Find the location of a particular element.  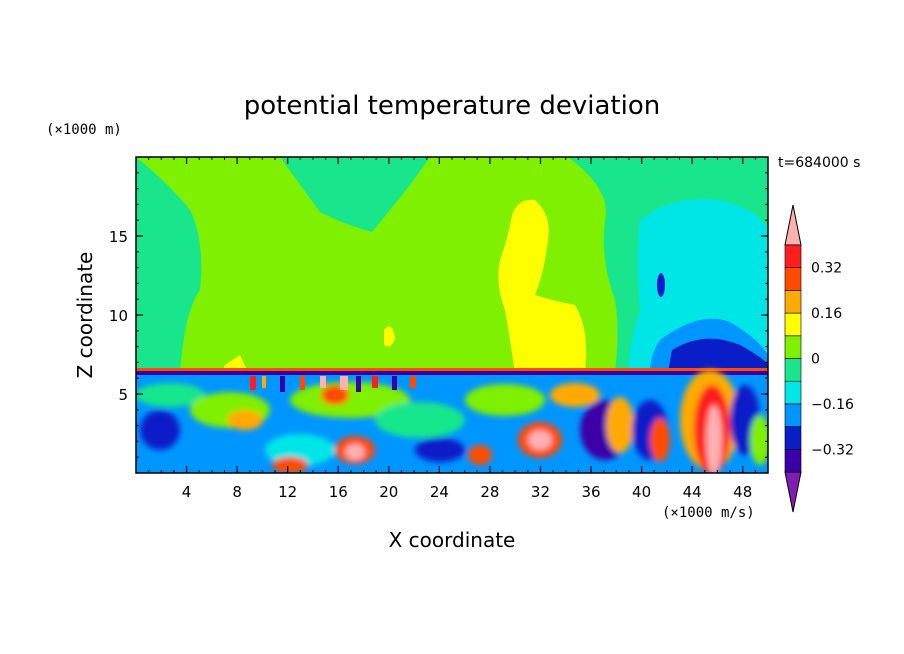

y-tick-label: 15 is located at coordinates (118, 237).